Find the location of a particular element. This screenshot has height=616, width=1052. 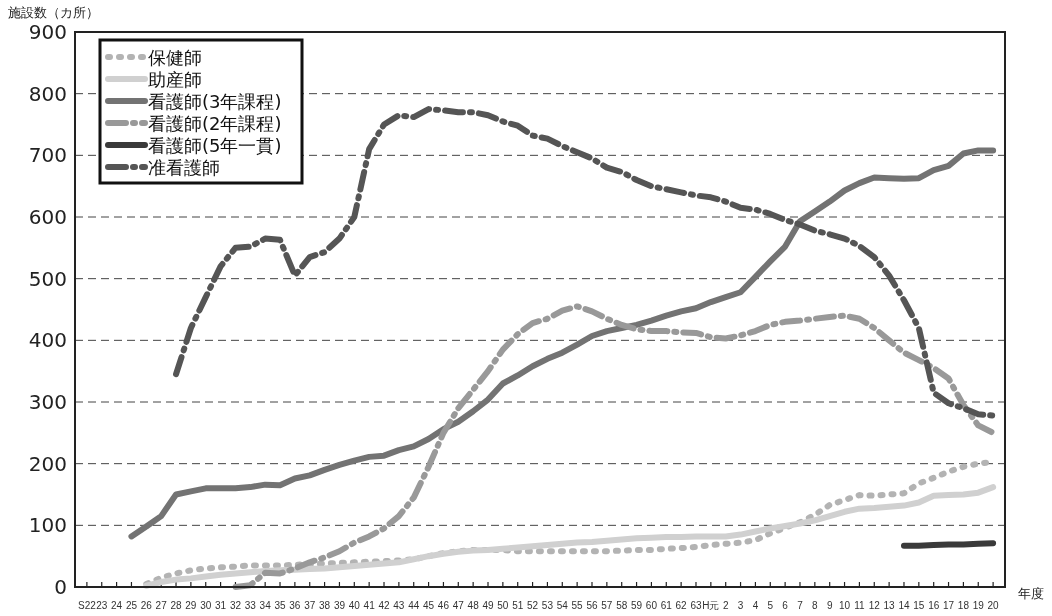

x-tick-label: 50 is located at coordinates (503, 605).